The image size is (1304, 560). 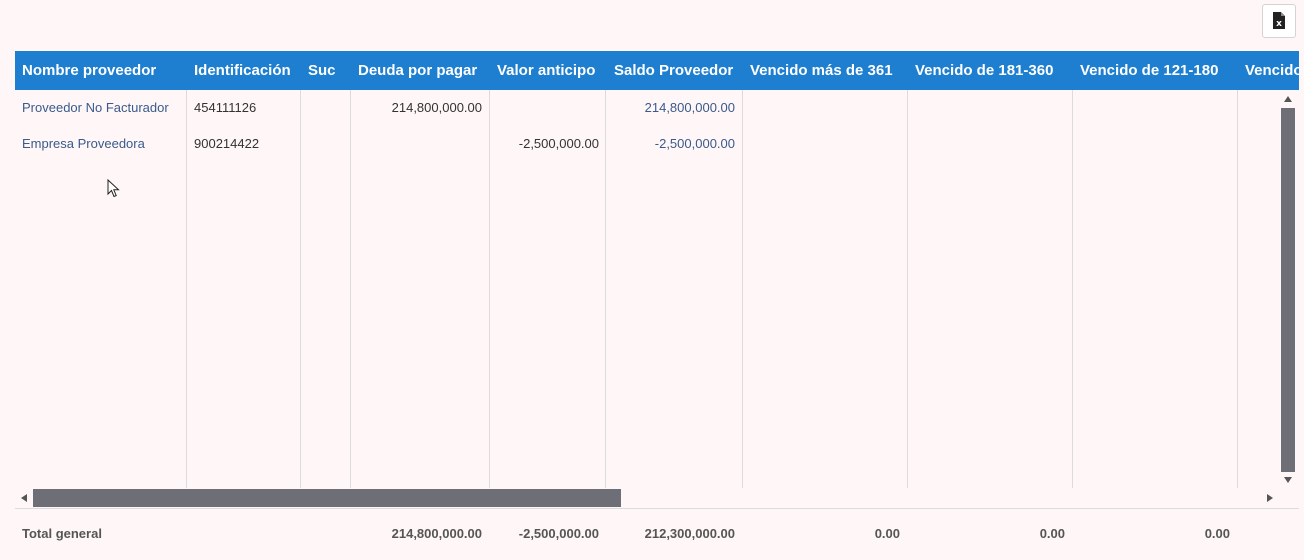 What do you see at coordinates (113, 188) in the screenshot?
I see `mouse-pointer-icon` at bounding box center [113, 188].